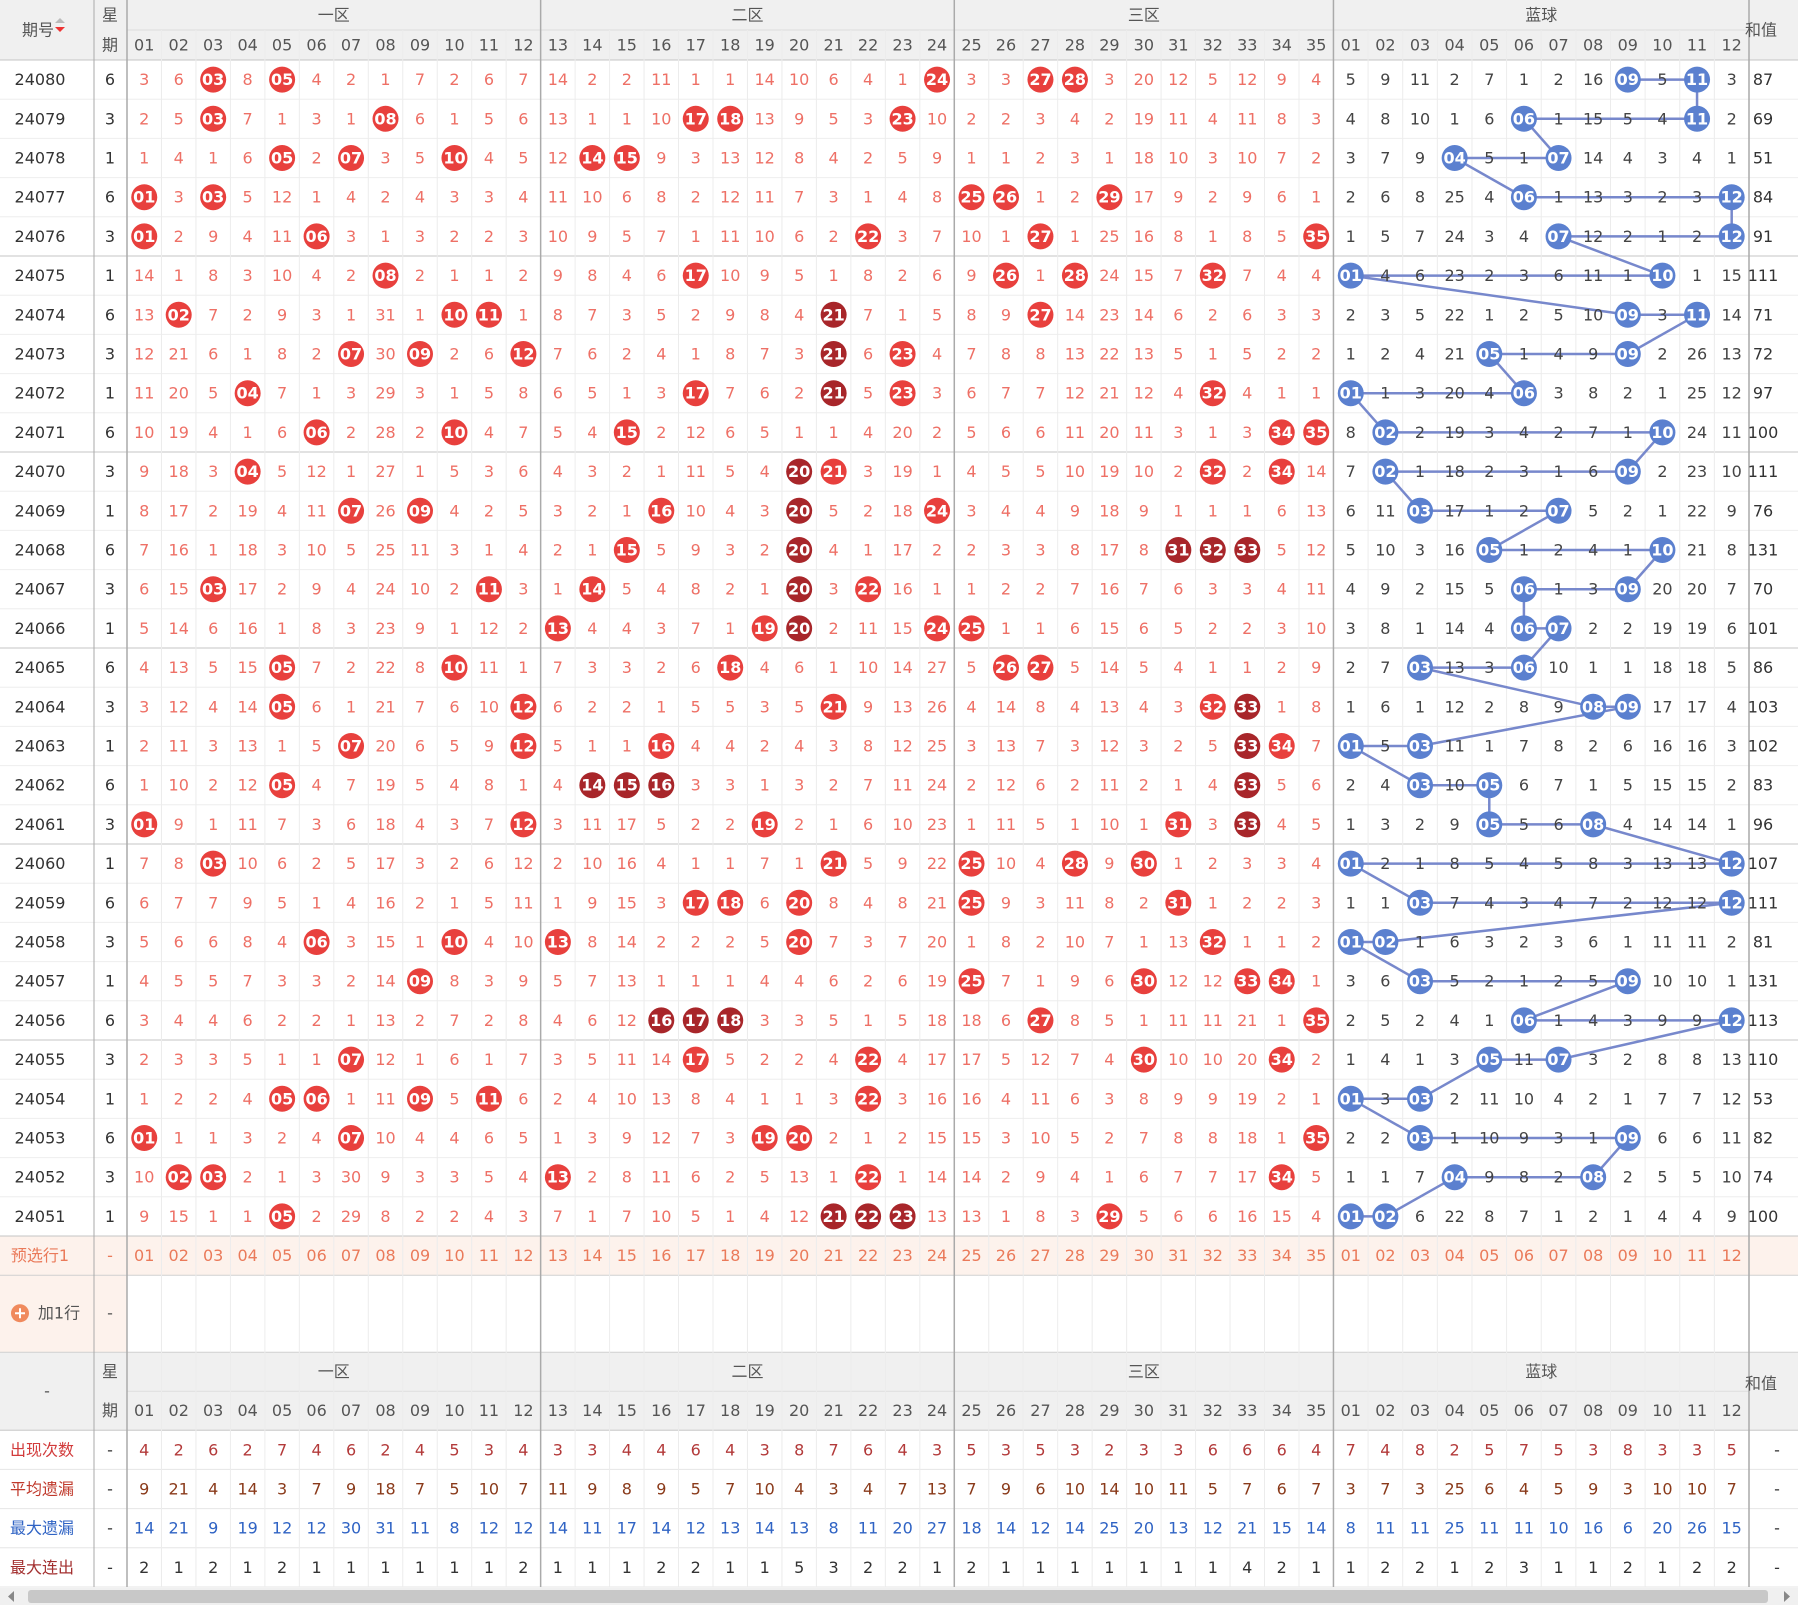 Image resolution: width=1798 pixels, height=1605 pixels. What do you see at coordinates (1247, 1255) in the screenshot?
I see `preselect-number: 33` at bounding box center [1247, 1255].